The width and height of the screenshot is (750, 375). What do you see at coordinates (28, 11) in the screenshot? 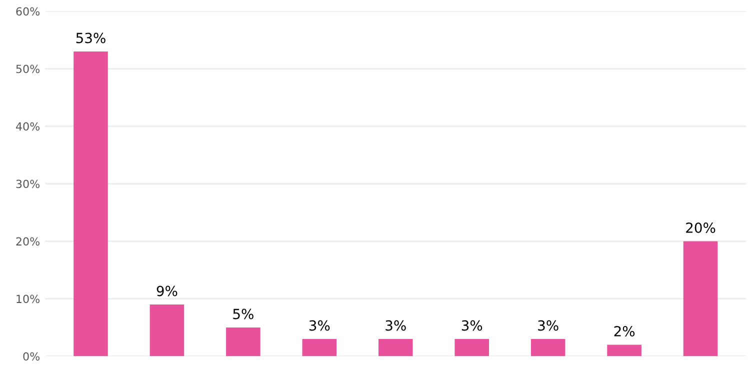
I see `y-tick-label: 60%` at bounding box center [28, 11].